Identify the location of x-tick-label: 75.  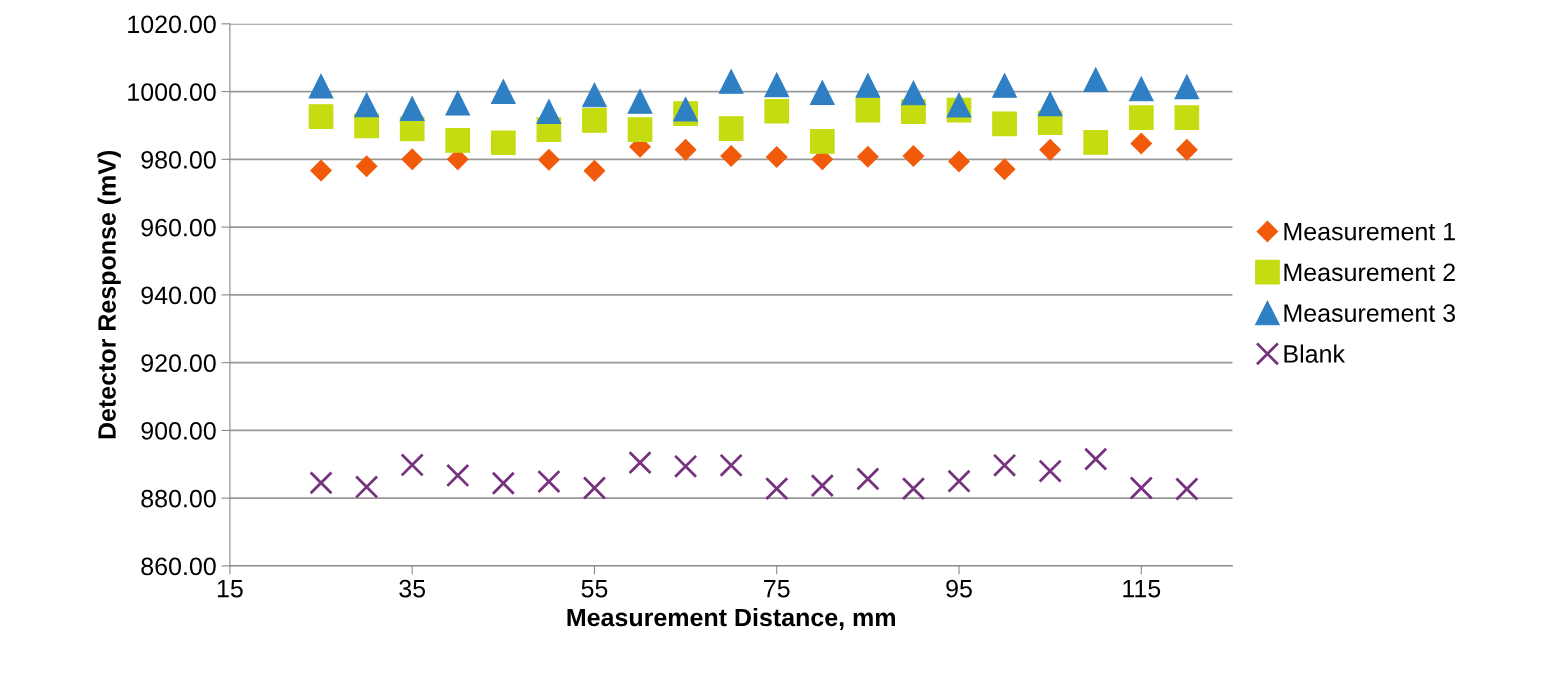
(777, 589).